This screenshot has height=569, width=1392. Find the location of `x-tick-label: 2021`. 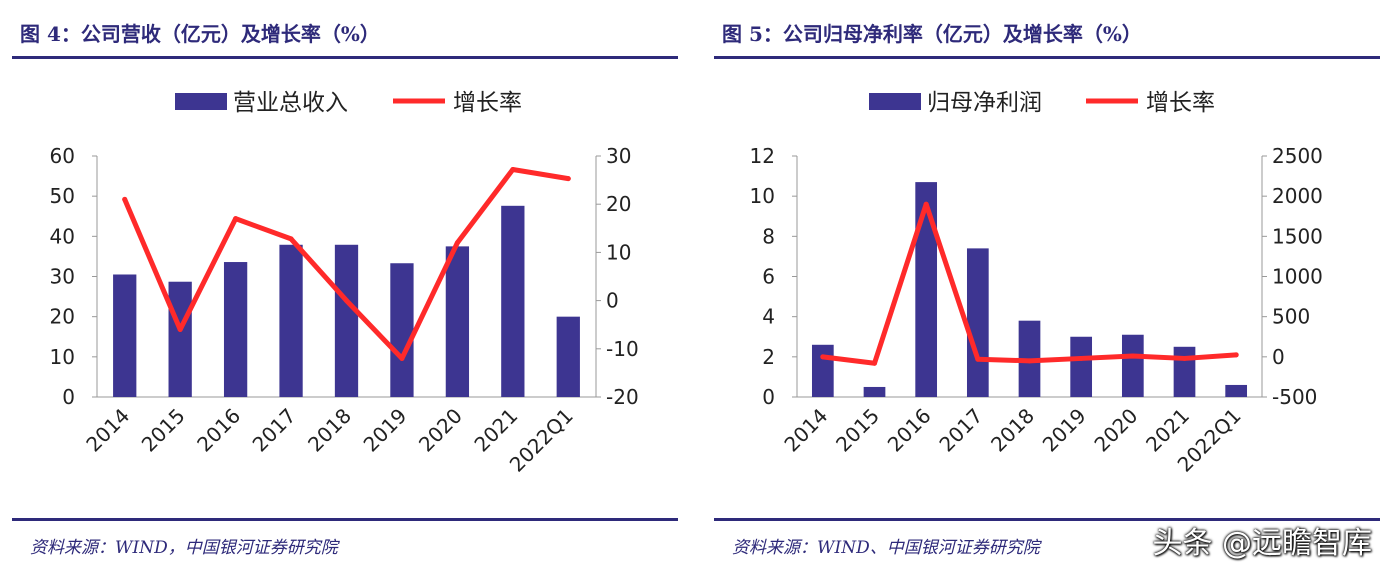

x-tick-label: 2021 is located at coordinates (495, 430).